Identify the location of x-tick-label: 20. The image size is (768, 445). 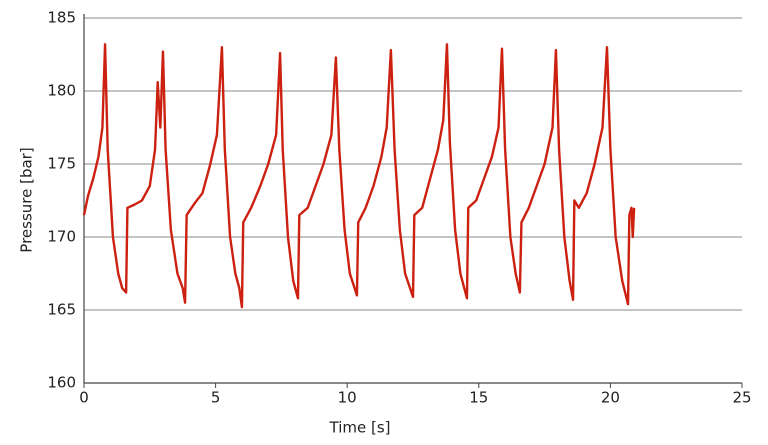
(610, 398).